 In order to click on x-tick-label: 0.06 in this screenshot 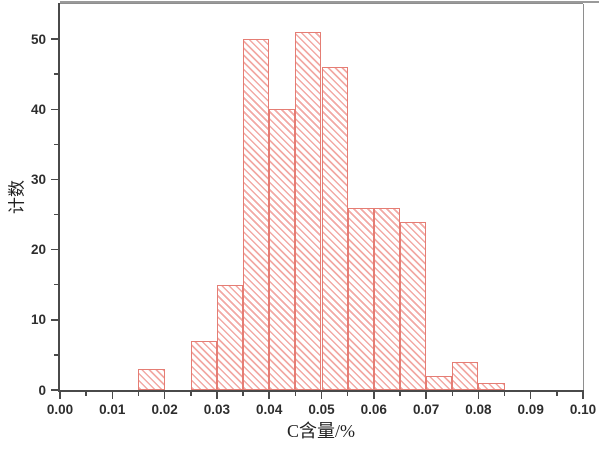, I will do `click(373, 409)`.